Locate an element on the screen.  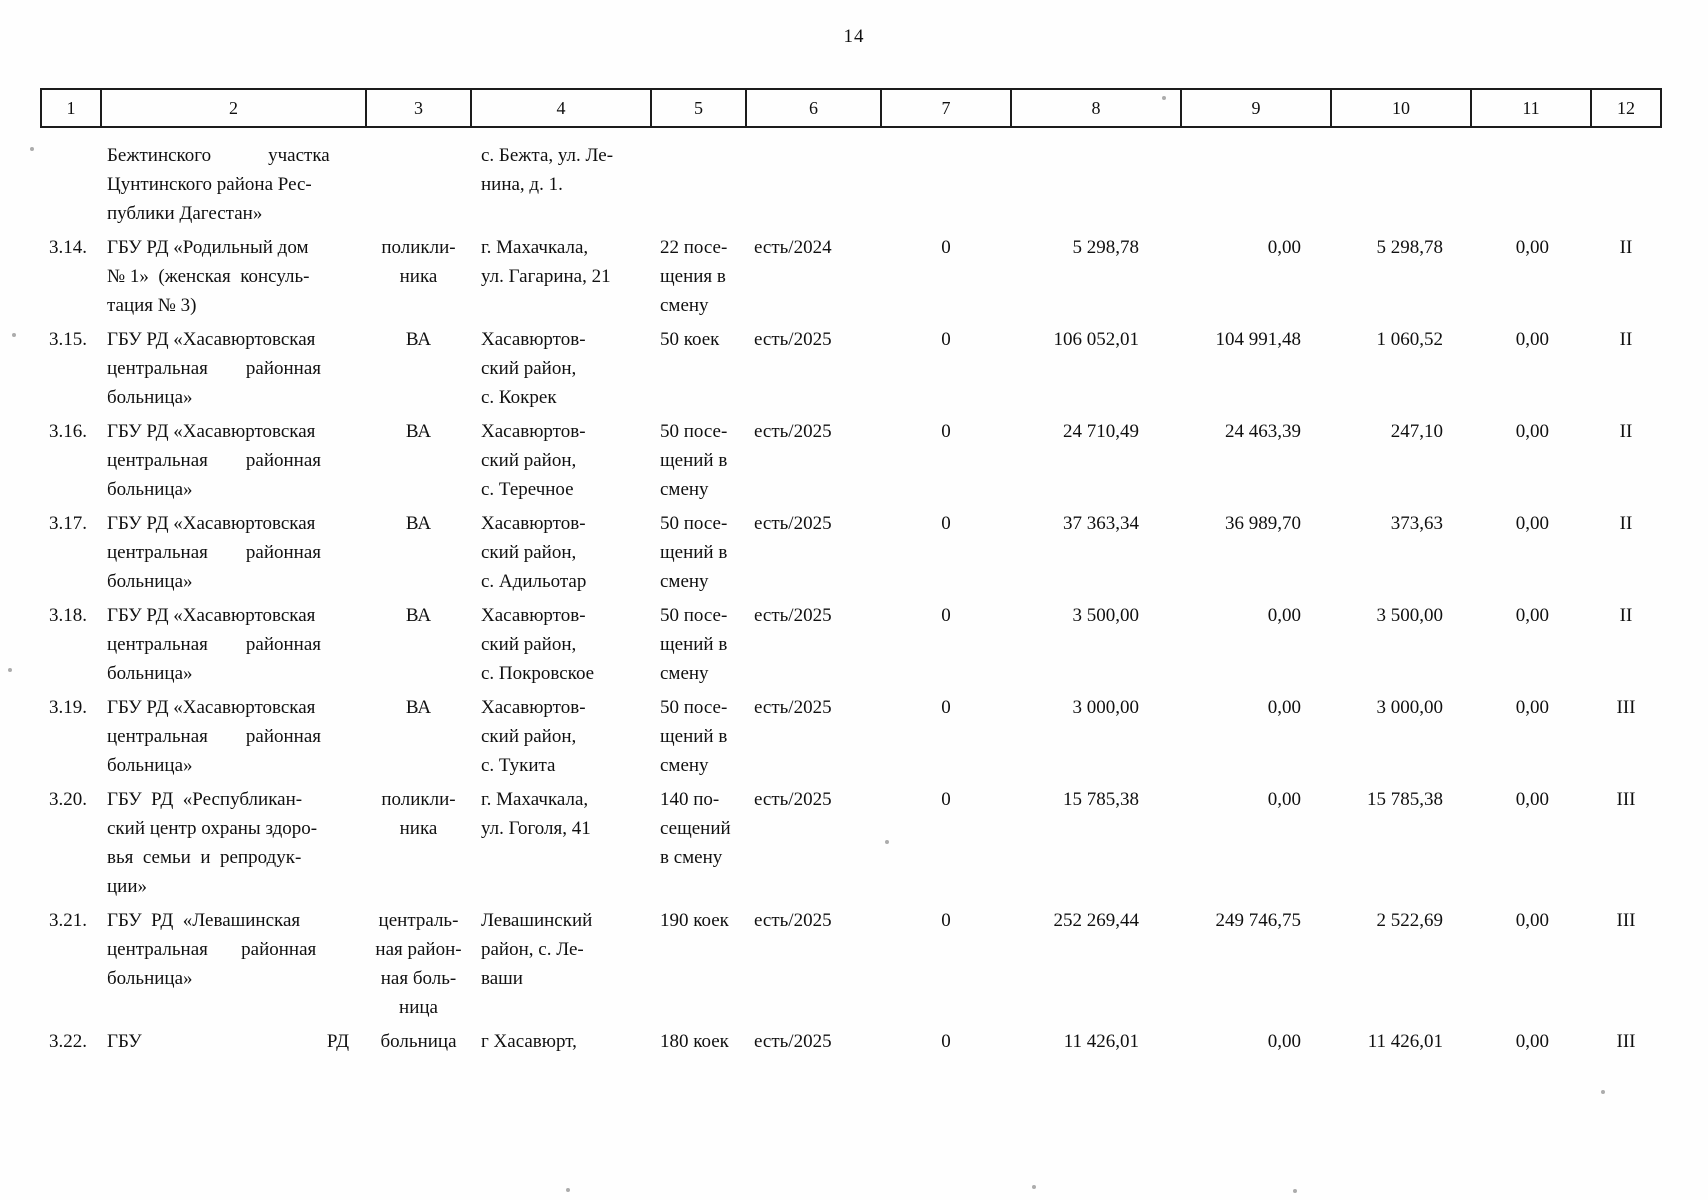
cell-index: 3.16. is located at coordinates (68, 431).